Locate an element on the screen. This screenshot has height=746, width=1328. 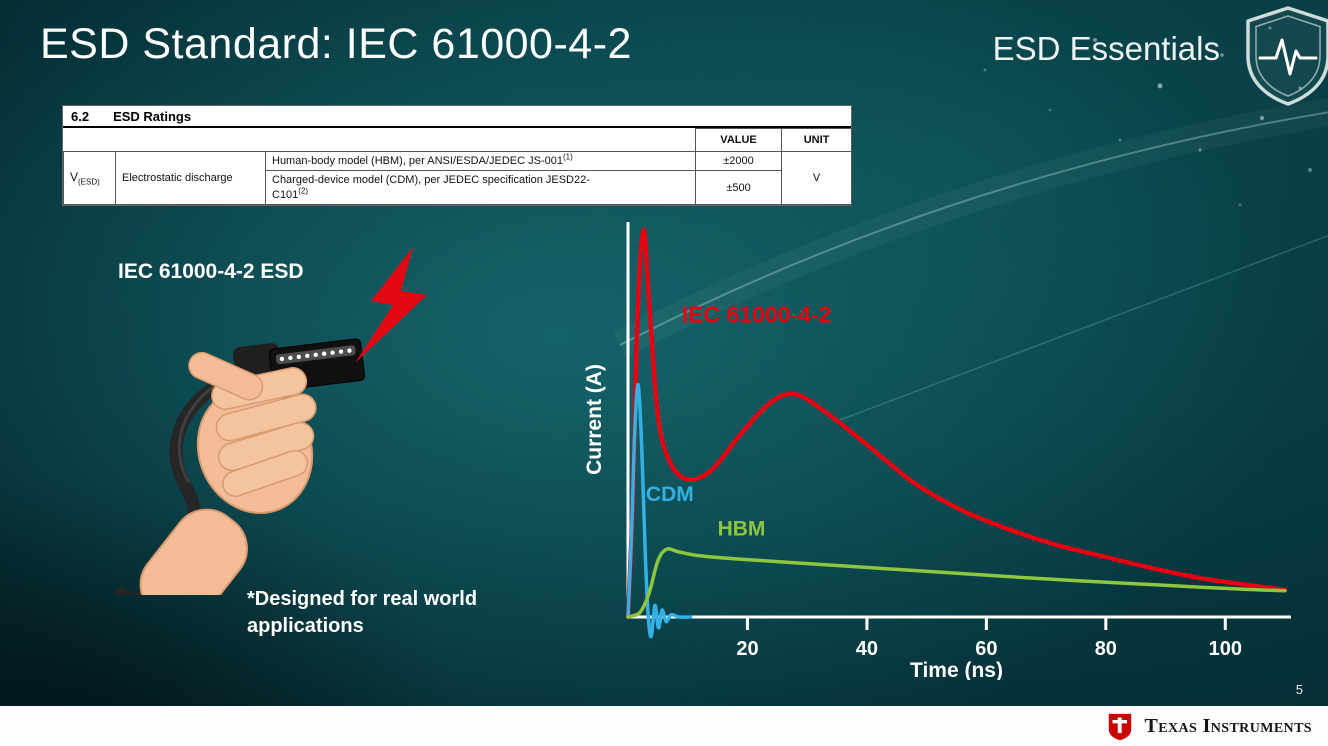
x-tick-label: 60 is located at coordinates (986, 649).